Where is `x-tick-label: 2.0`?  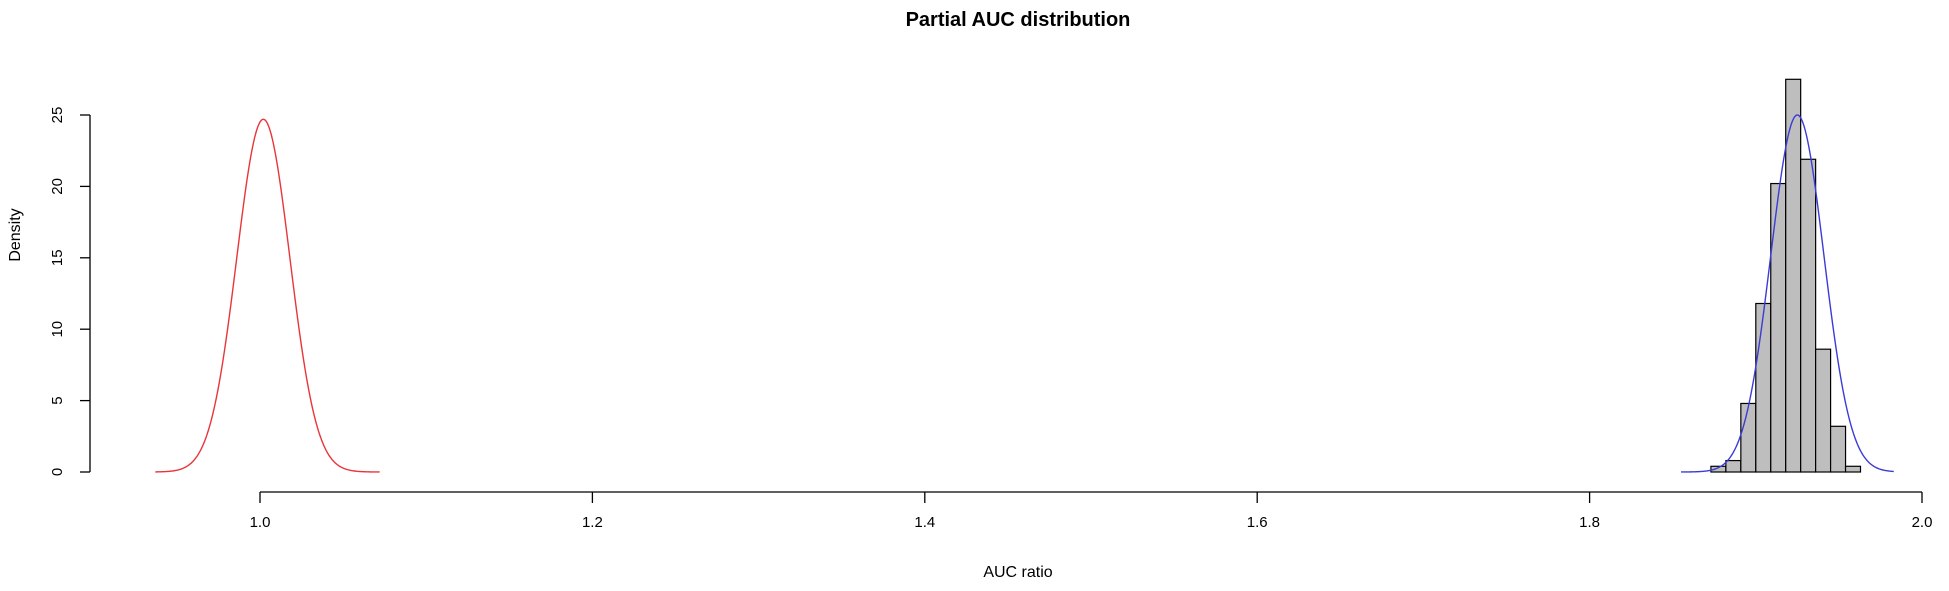
x-tick-label: 2.0 is located at coordinates (1922, 522).